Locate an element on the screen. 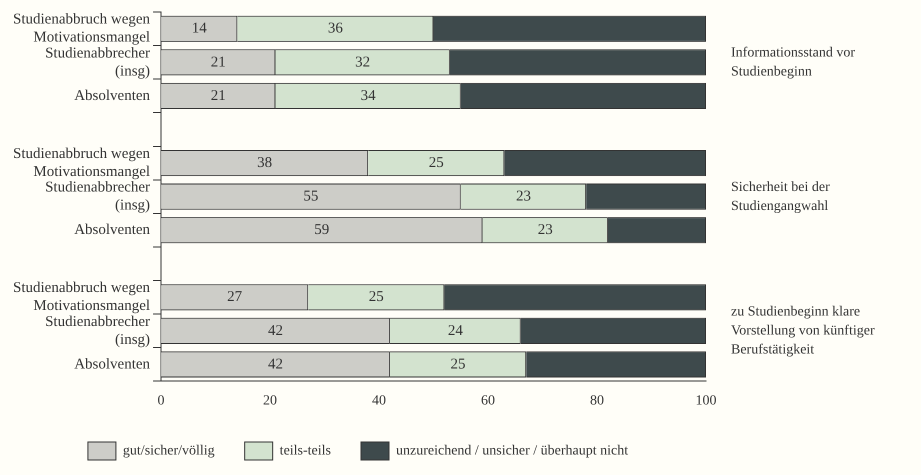 The height and width of the screenshot is (475, 921). data-label: 27 is located at coordinates (235, 297).